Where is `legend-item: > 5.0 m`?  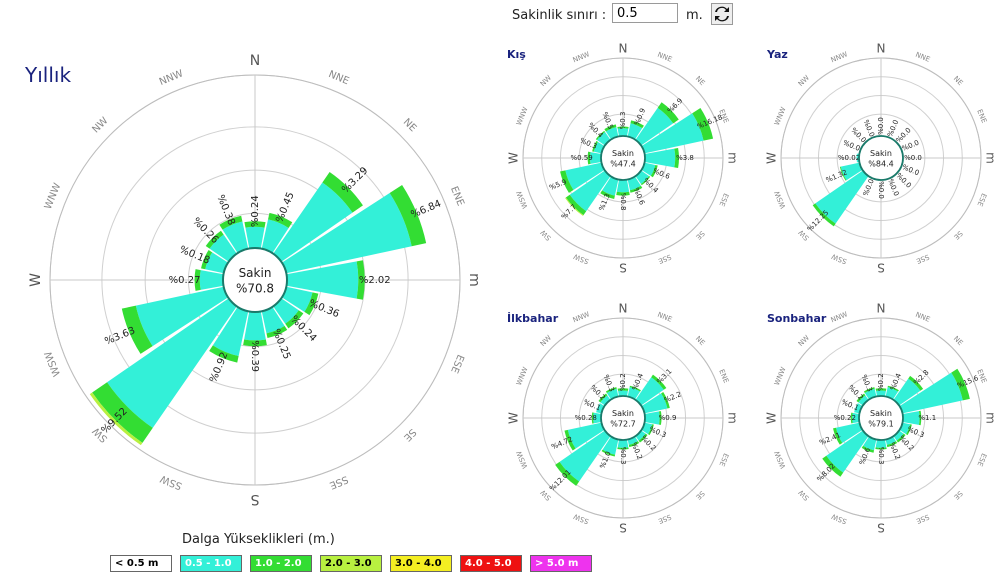 legend-item: > 5.0 m is located at coordinates (561, 563).